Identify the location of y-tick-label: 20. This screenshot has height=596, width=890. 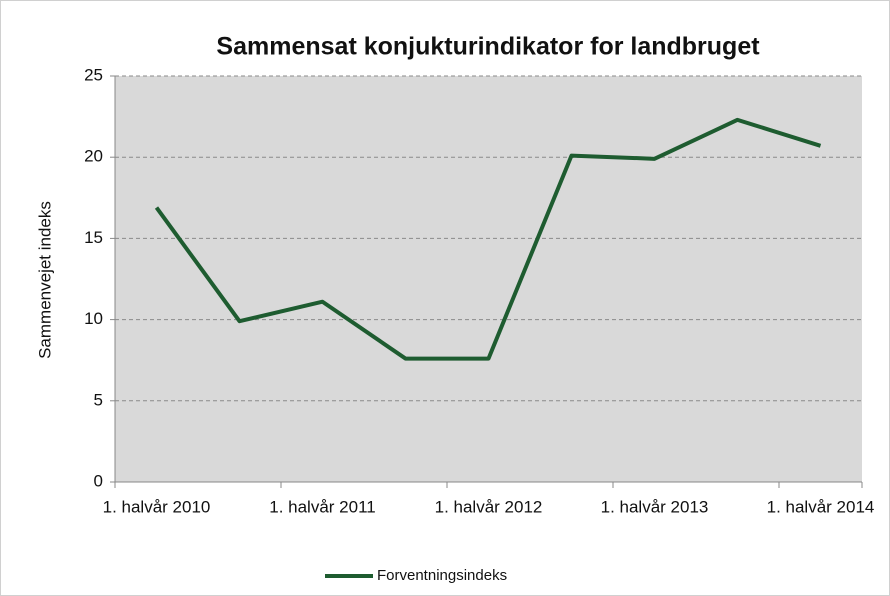
(93, 156).